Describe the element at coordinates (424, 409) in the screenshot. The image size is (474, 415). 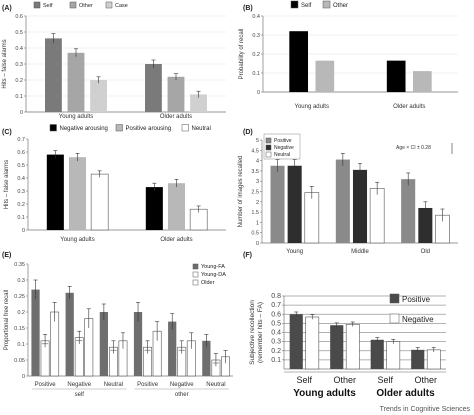
I see `journal-footer: Trends in Cognitive Sciences` at that location.